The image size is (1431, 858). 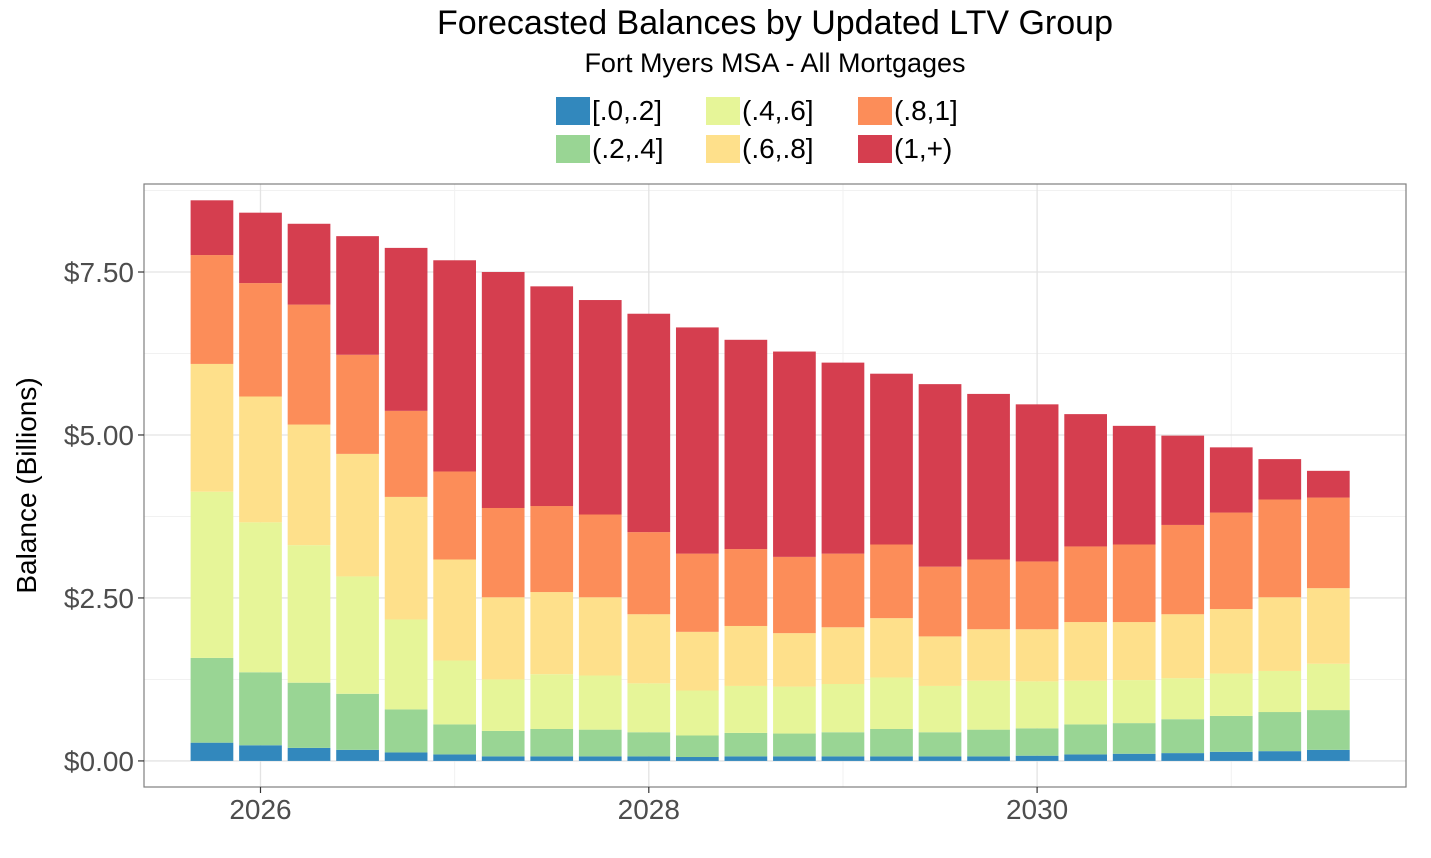 I want to click on legend-label: (.6,.8], so click(x=778, y=148).